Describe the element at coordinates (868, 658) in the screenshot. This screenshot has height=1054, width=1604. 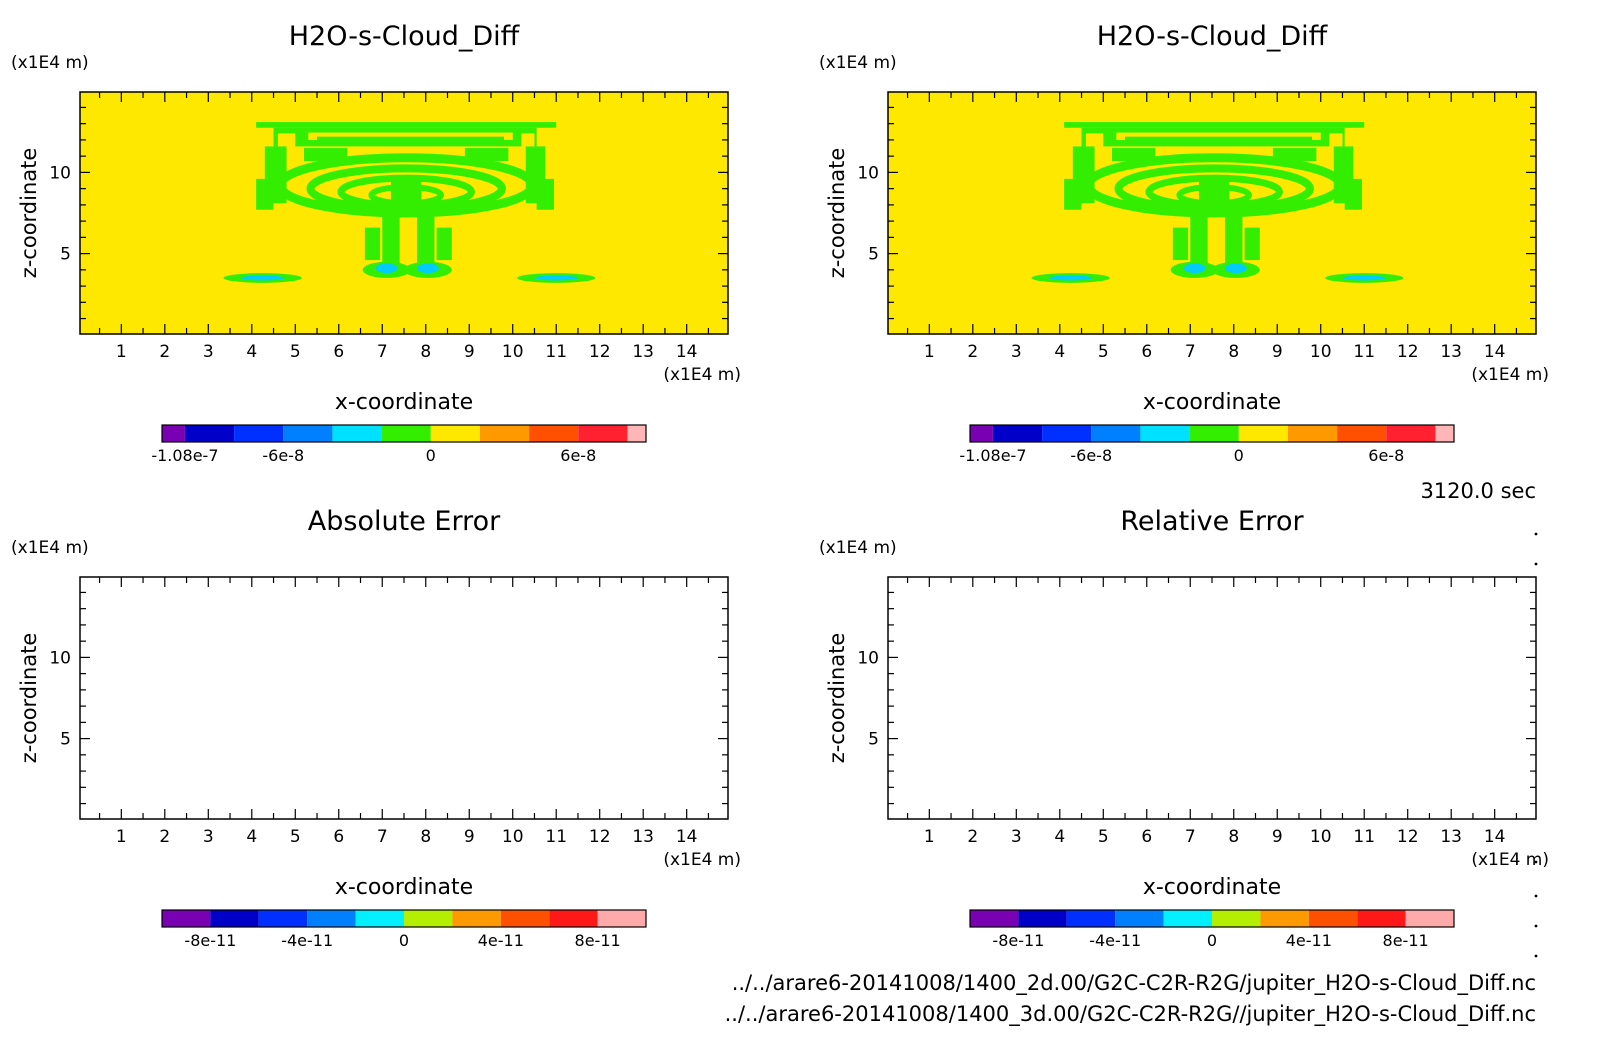
I see `y-tick-label: 10` at that location.